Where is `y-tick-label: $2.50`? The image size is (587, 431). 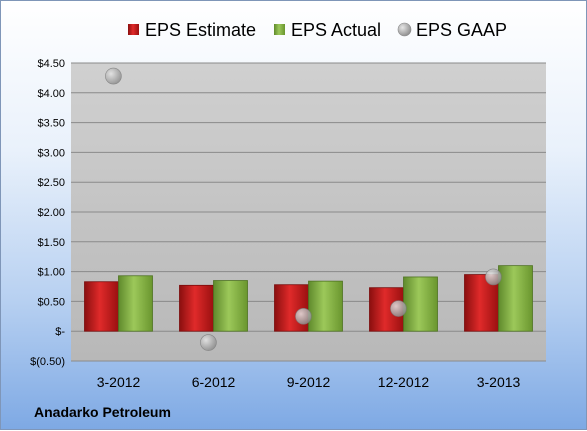
y-tick-label: $2.50 is located at coordinates (51, 183).